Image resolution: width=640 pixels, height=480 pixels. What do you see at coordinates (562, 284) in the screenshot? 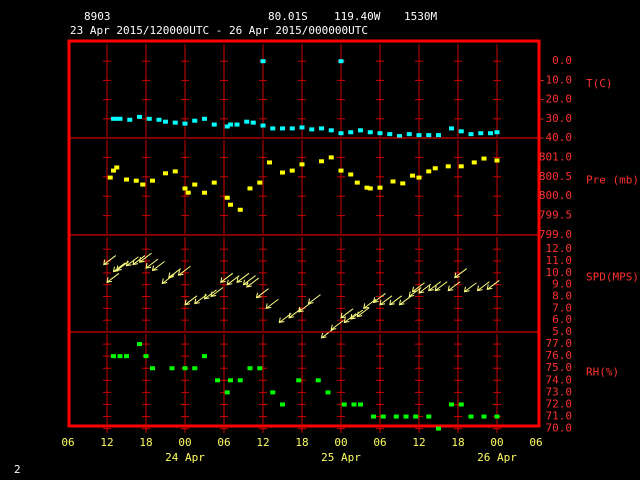
I see `y-tick-label: 9.0` at bounding box center [562, 284].